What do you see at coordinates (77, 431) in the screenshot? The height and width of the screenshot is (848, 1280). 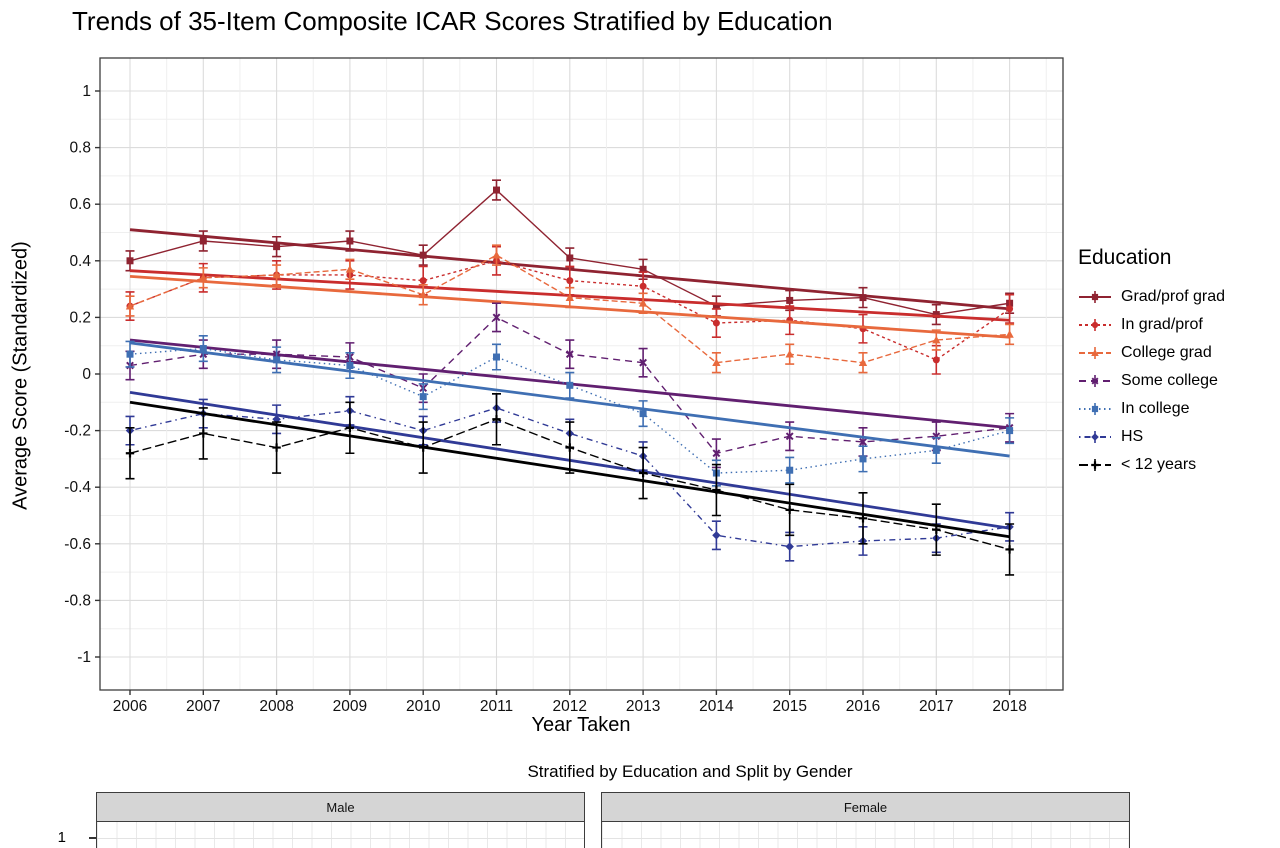 I see `y-tick-label: -0.2` at bounding box center [77, 431].